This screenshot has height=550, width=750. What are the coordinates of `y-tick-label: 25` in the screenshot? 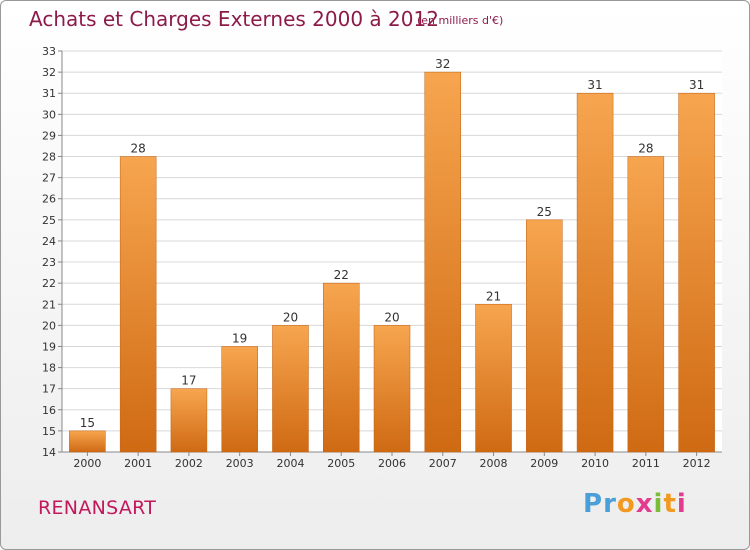 It's located at (49, 220).